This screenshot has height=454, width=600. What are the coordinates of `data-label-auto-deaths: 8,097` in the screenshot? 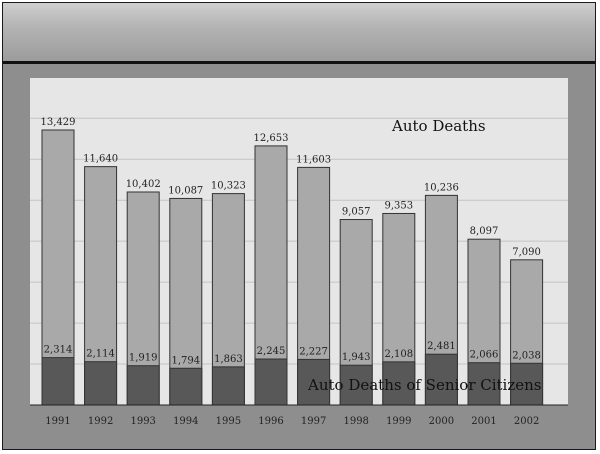 It's located at (484, 231).